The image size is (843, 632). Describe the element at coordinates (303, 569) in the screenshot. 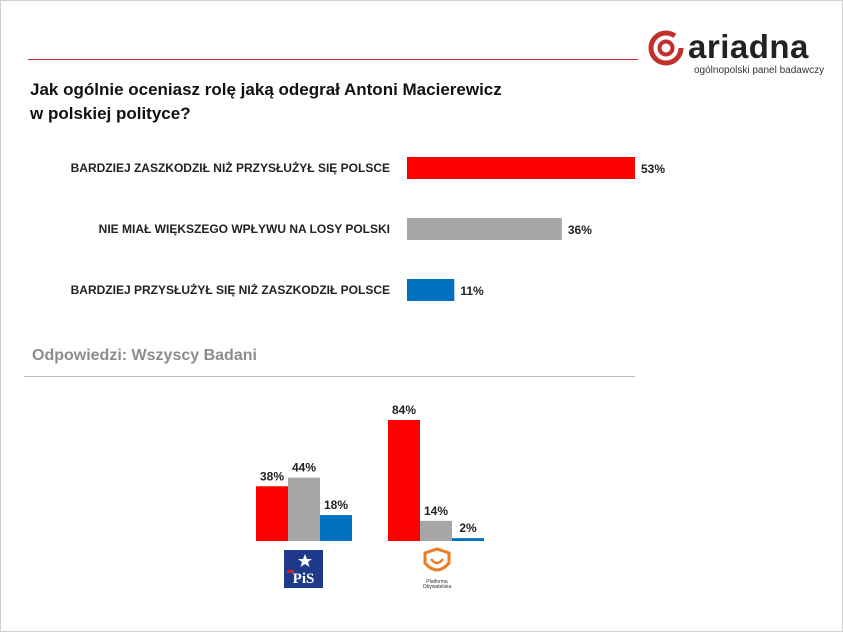

I see `pis-logo: PiS` at that location.